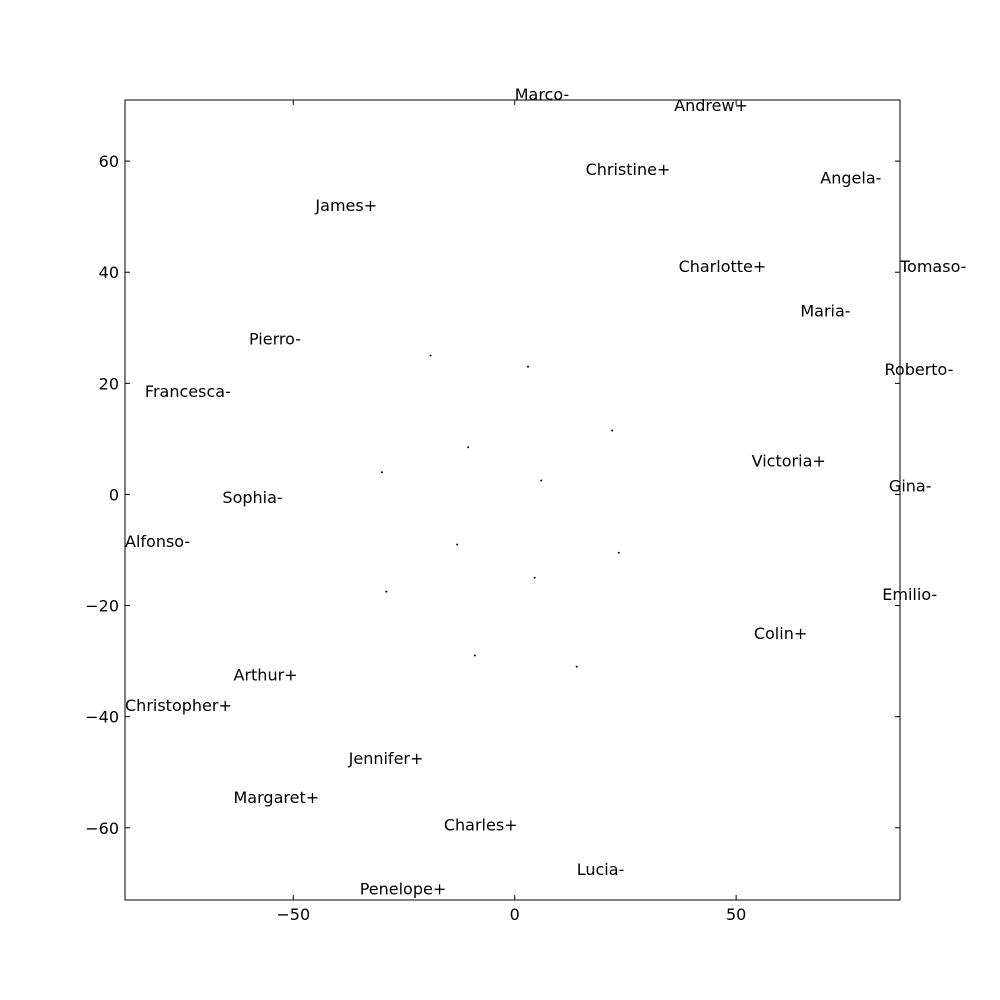  Describe the element at coordinates (188, 391) in the screenshot. I see `point-label: Francesca-` at that location.